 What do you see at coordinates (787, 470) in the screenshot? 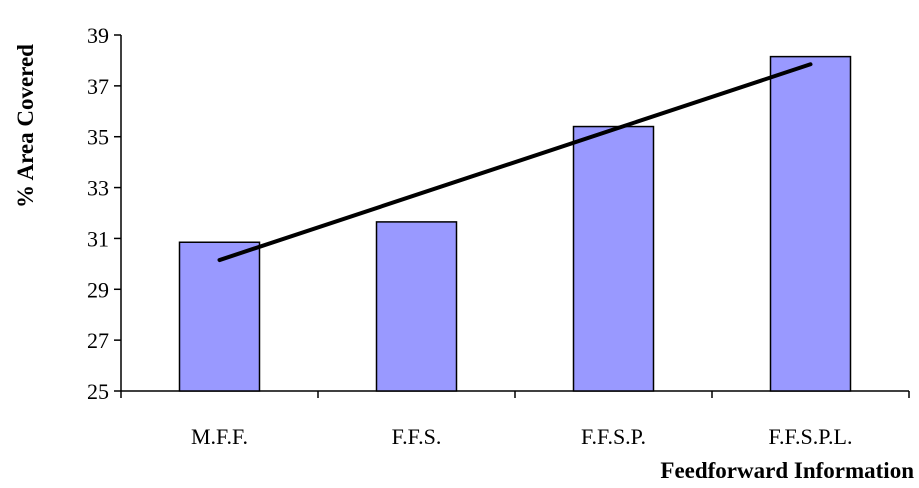
I see `x-axis-title: Feedforward Information` at bounding box center [787, 470].